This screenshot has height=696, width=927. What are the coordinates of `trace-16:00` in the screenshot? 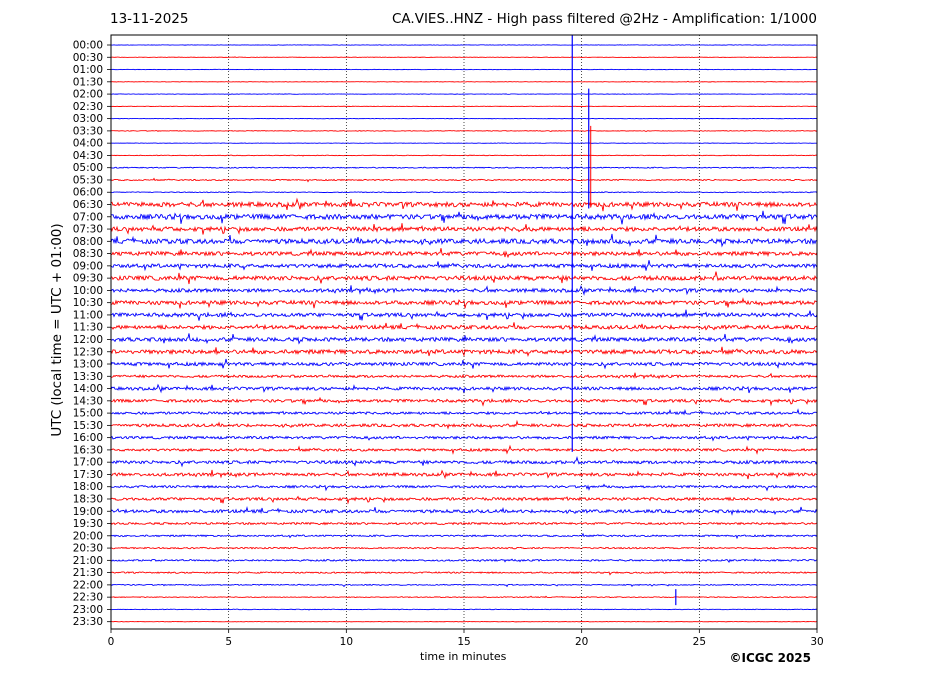 It's located at (464, 438).